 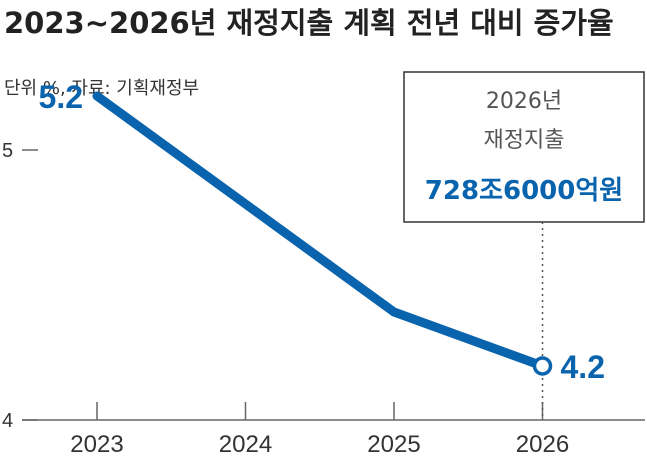 I want to click on y-tick-label: 5, so click(x=7, y=151).